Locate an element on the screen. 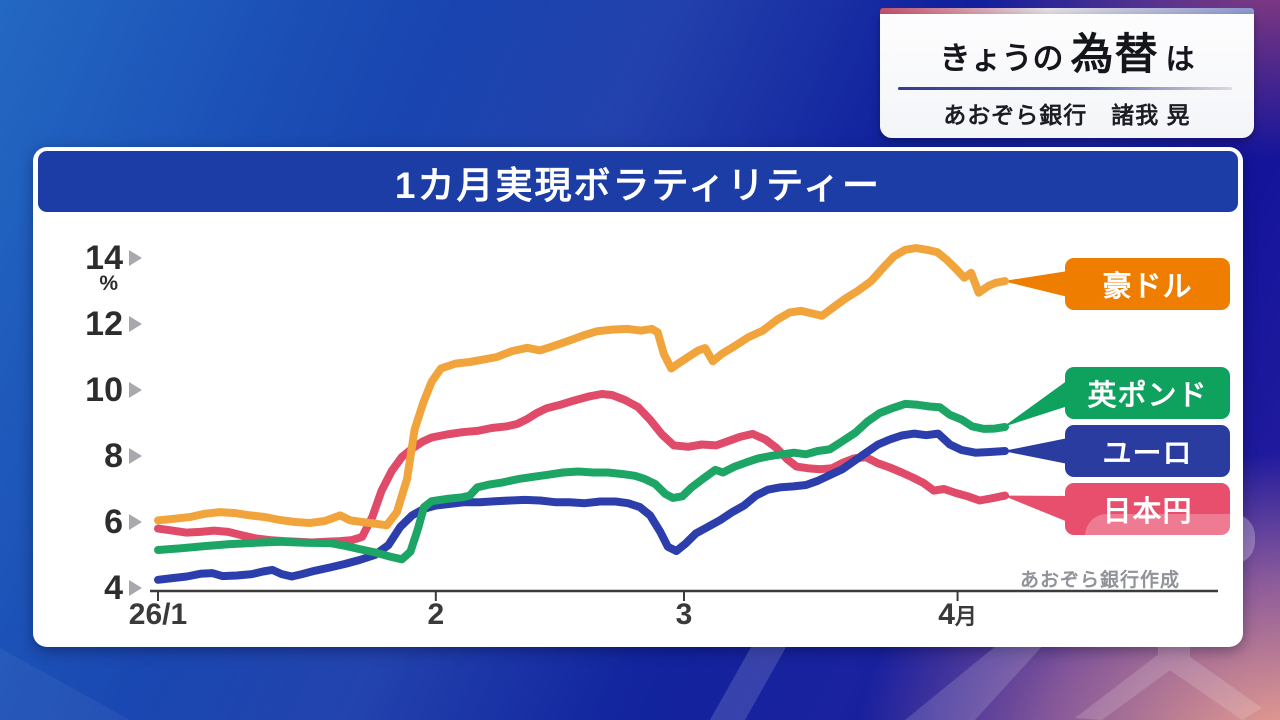 Image resolution: width=1280 pixels, height=720 pixels. legend-eur-label: ユーロ is located at coordinates (1147, 454).